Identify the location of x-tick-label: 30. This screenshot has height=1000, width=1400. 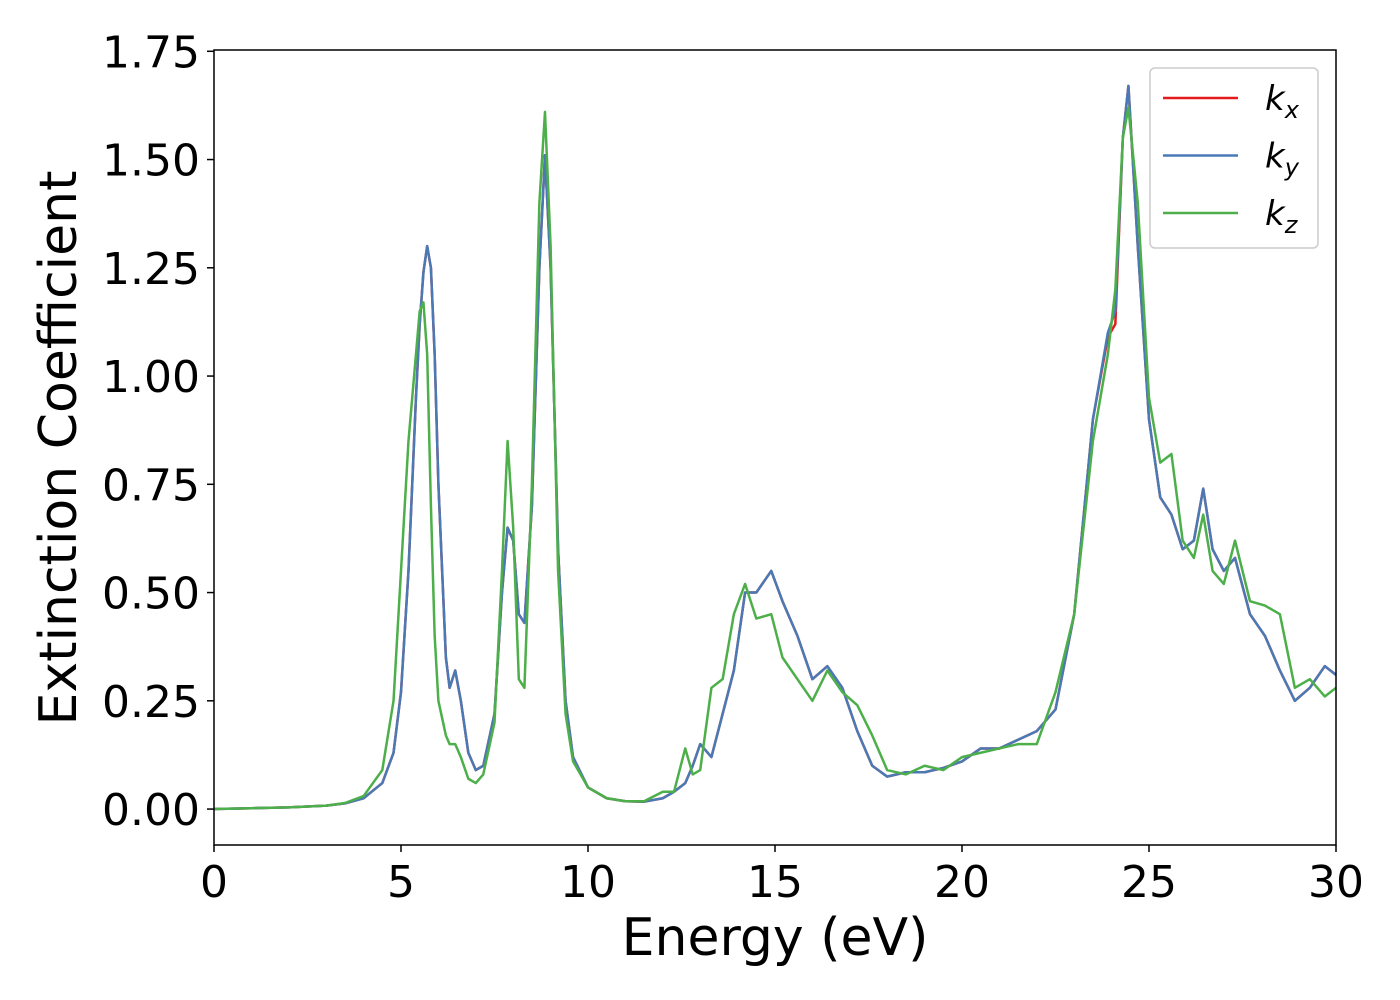
(1336, 882).